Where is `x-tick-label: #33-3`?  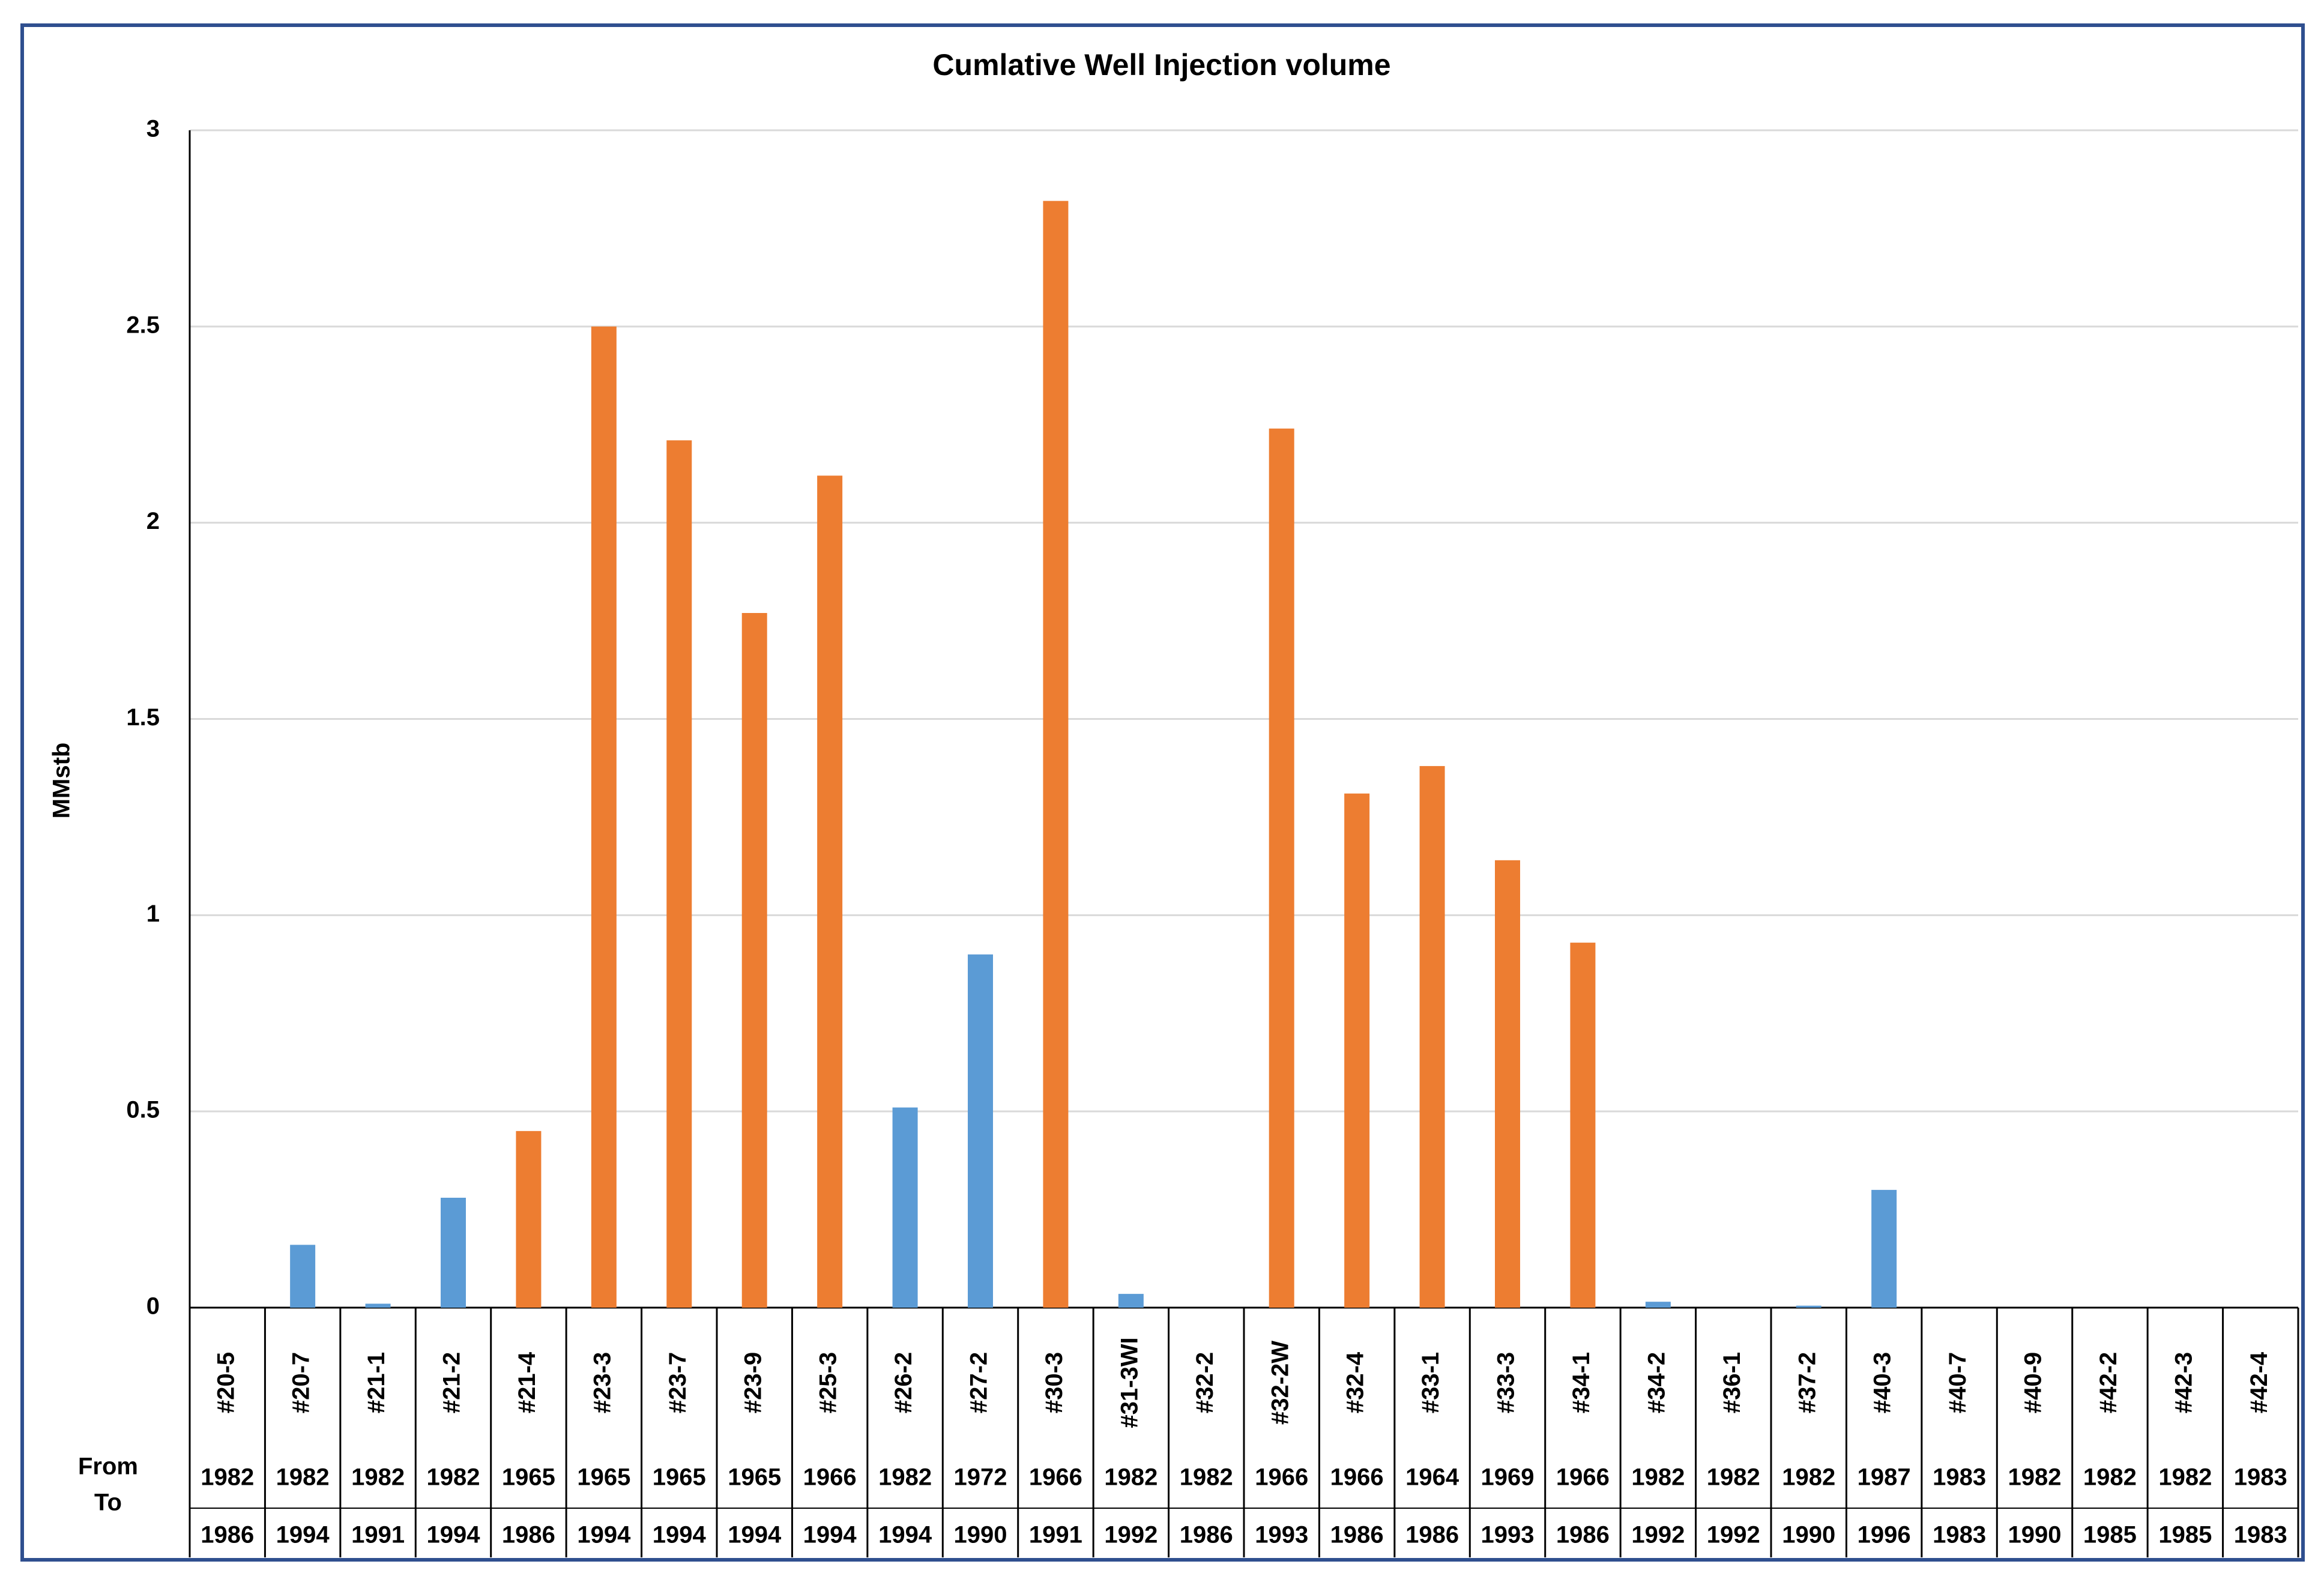
x-tick-label: #33-3 is located at coordinates (1506, 1382).